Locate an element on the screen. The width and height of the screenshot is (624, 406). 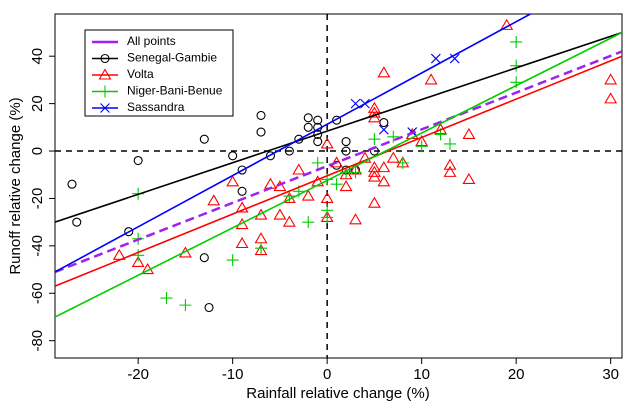
legend-label: Volta is located at coordinates (140, 74).